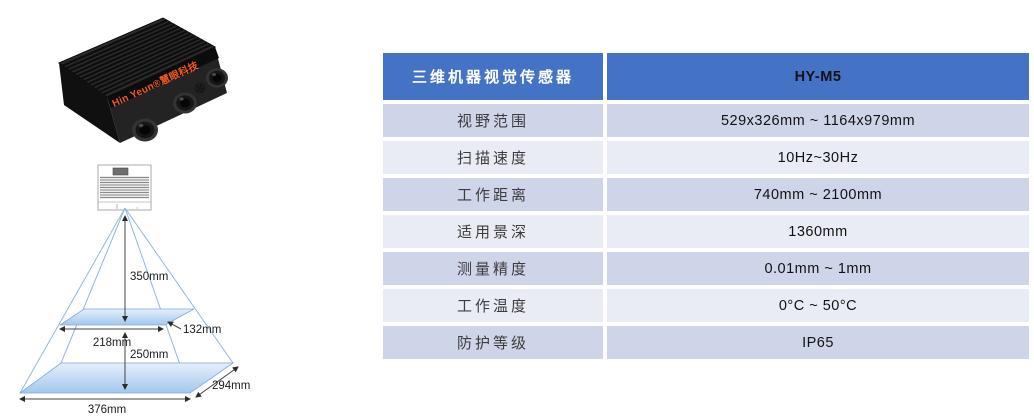  I want to click on fov-far-plane, so click(126, 378).